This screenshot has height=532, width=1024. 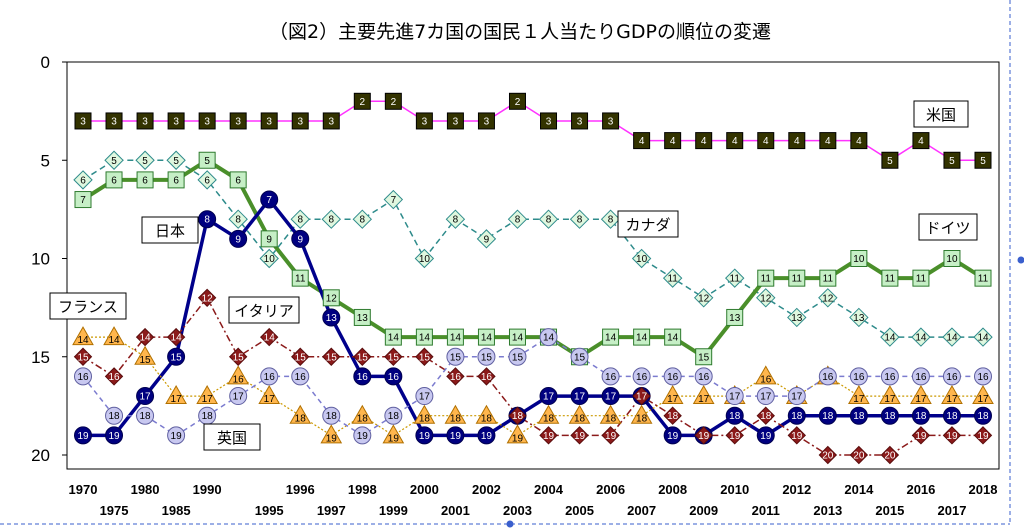 I want to click on point-label: 8, so click(x=518, y=220).